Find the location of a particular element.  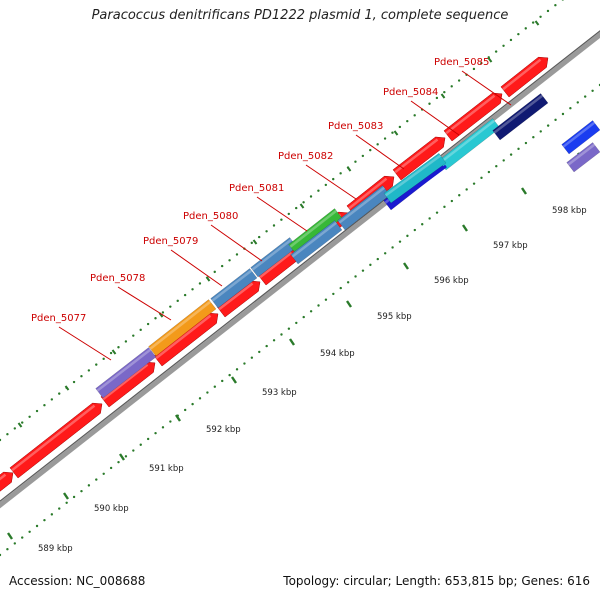

gene-block-pden-5084-highlight is located at coordinates (467, 141).